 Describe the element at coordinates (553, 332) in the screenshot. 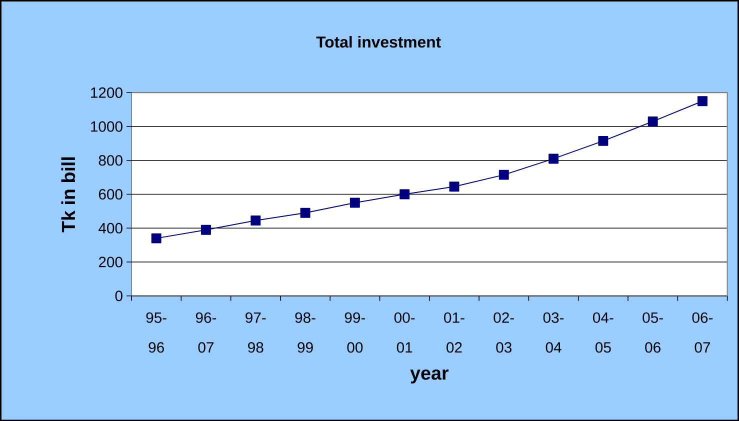

I see `category-label: 03-04` at that location.